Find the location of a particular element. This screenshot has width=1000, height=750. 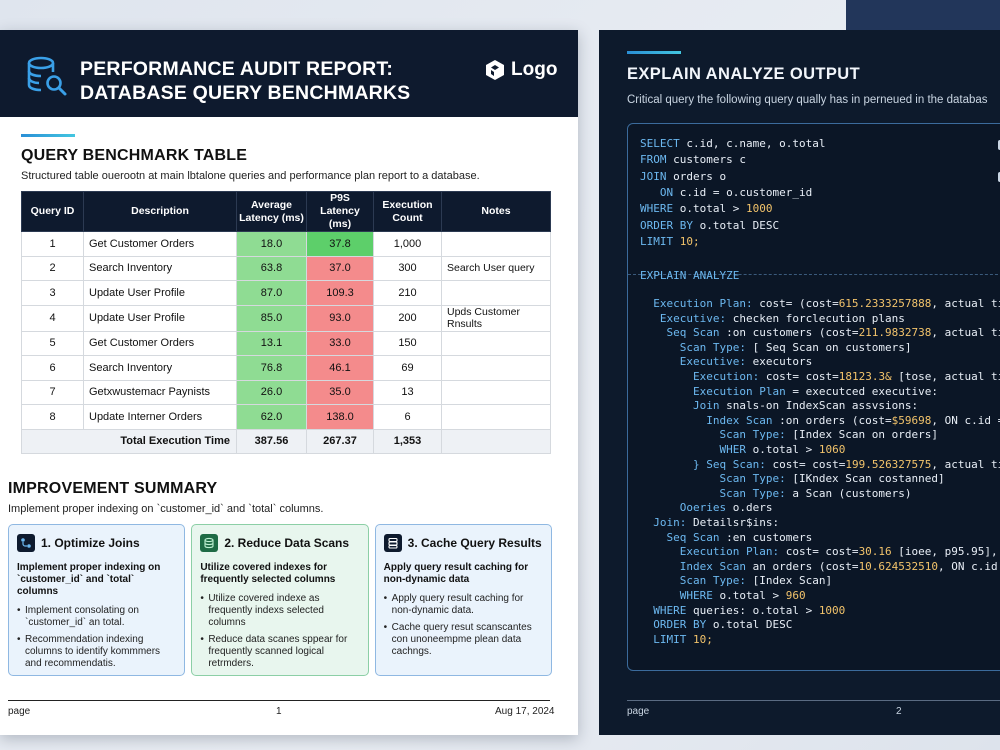

footer-page-label: page is located at coordinates (19, 711).